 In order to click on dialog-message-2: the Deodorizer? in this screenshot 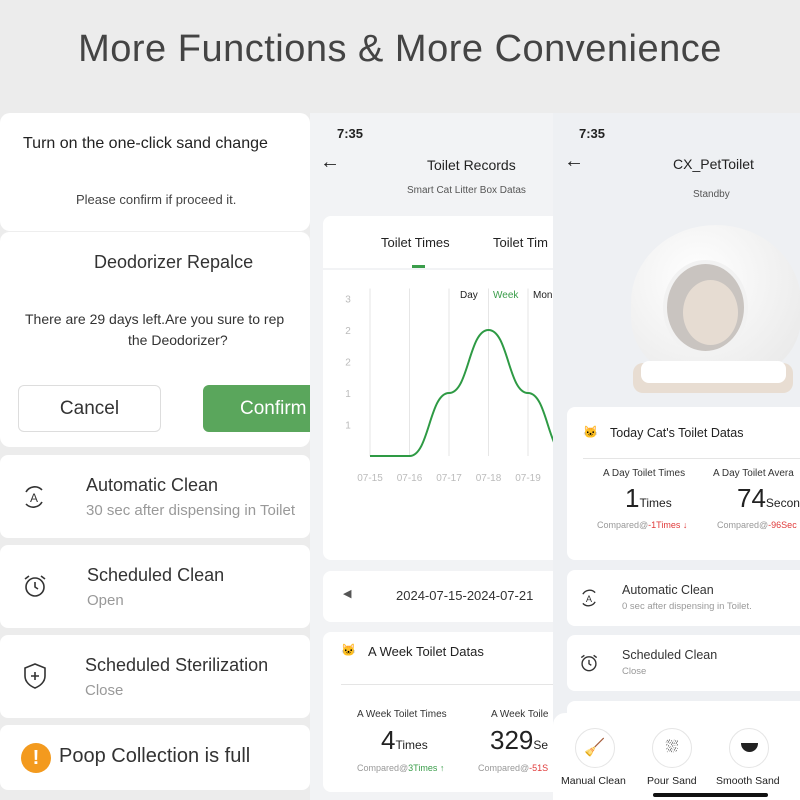, I will do `click(178, 340)`.